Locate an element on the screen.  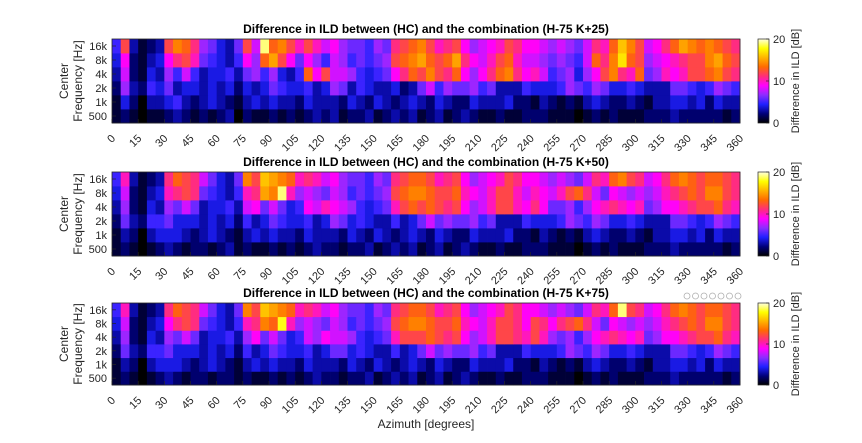
x-tick-label: 120 is located at coordinates (316, 405).